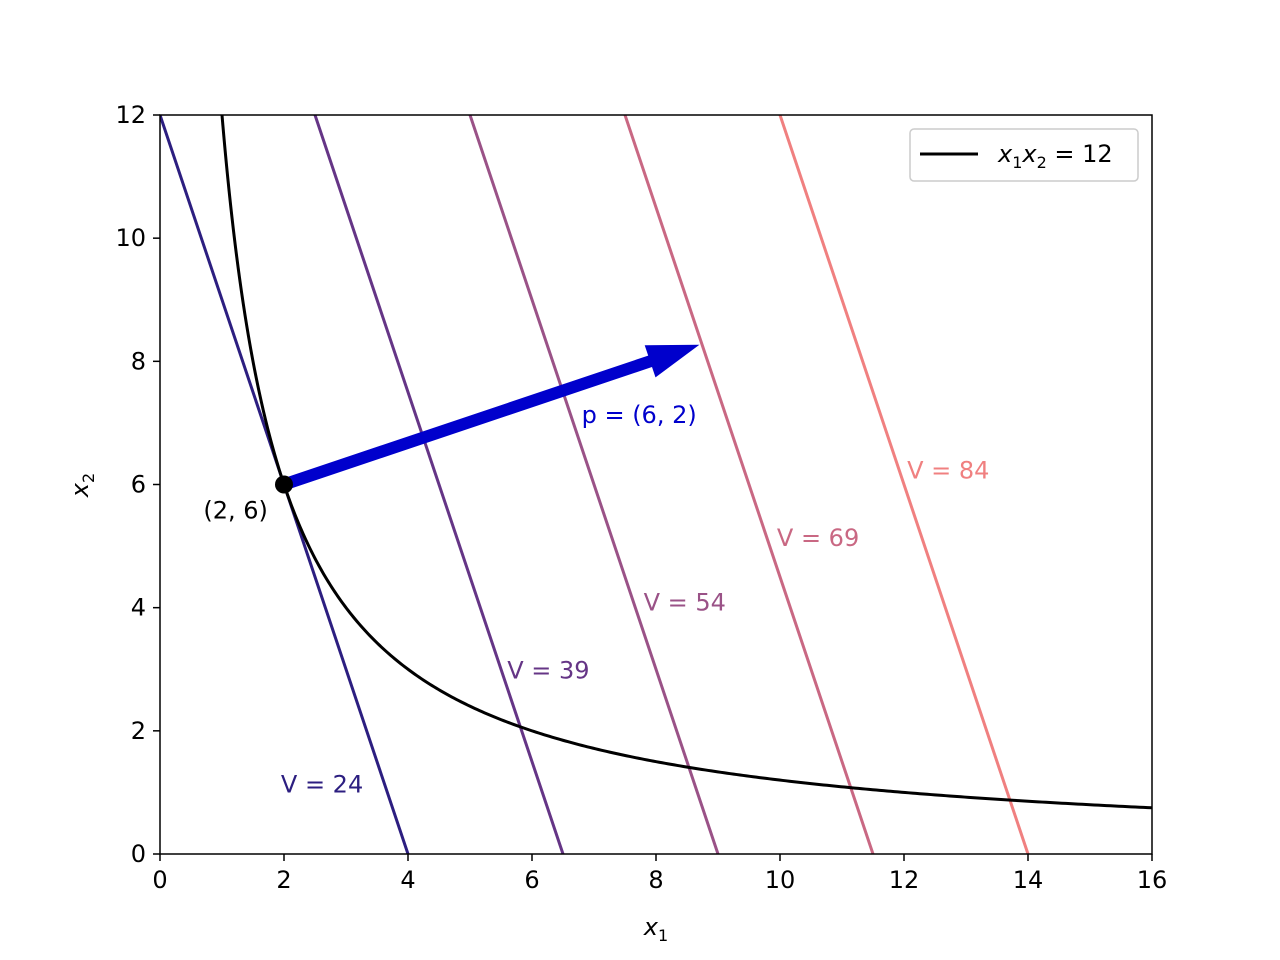 The image size is (1280, 960). Describe the element at coordinates (548, 670) in the screenshot. I see `level-label-v-39: V = 39` at that location.